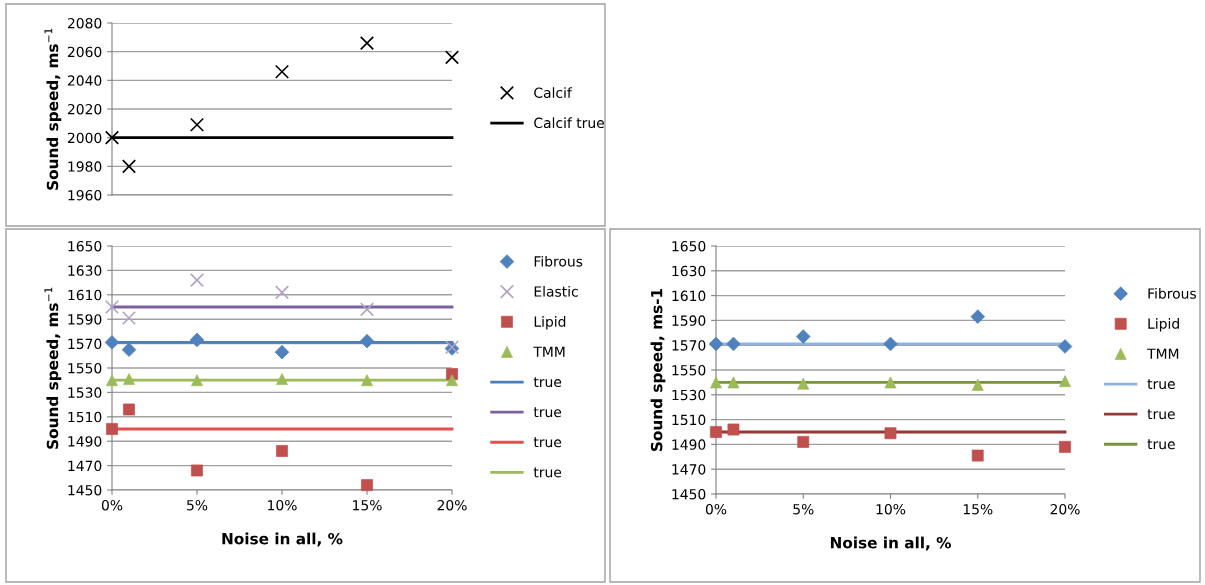 The height and width of the screenshot is (585, 1205). I want to click on legend-label: Elastic, so click(556, 291).